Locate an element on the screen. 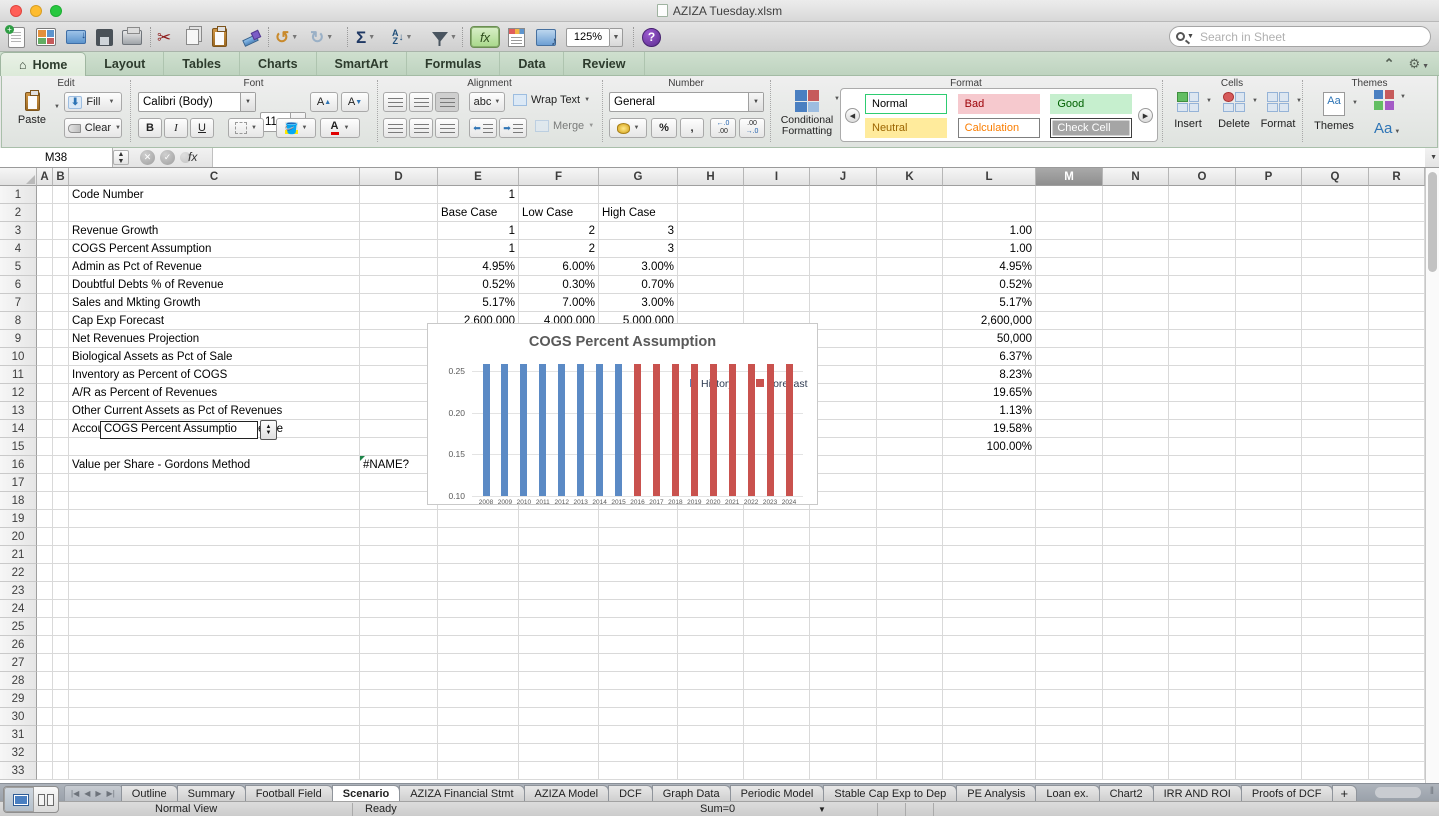 The width and height of the screenshot is (1439, 816). cell-F32 is located at coordinates (559, 753).